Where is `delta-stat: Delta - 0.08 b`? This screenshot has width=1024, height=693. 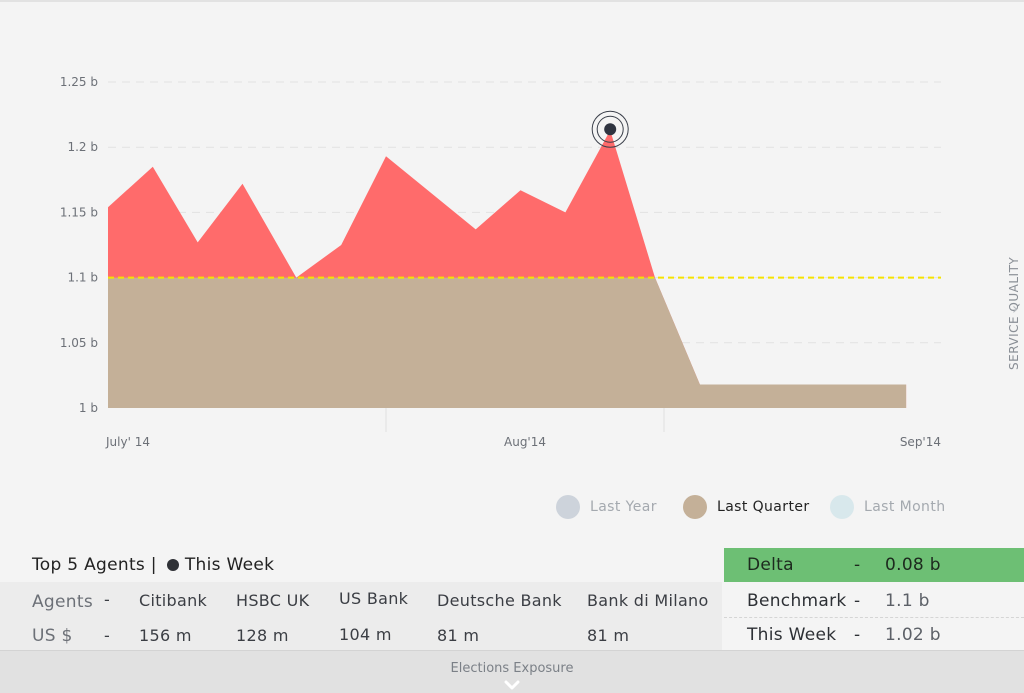
delta-stat: Delta - 0.08 b is located at coordinates (874, 565).